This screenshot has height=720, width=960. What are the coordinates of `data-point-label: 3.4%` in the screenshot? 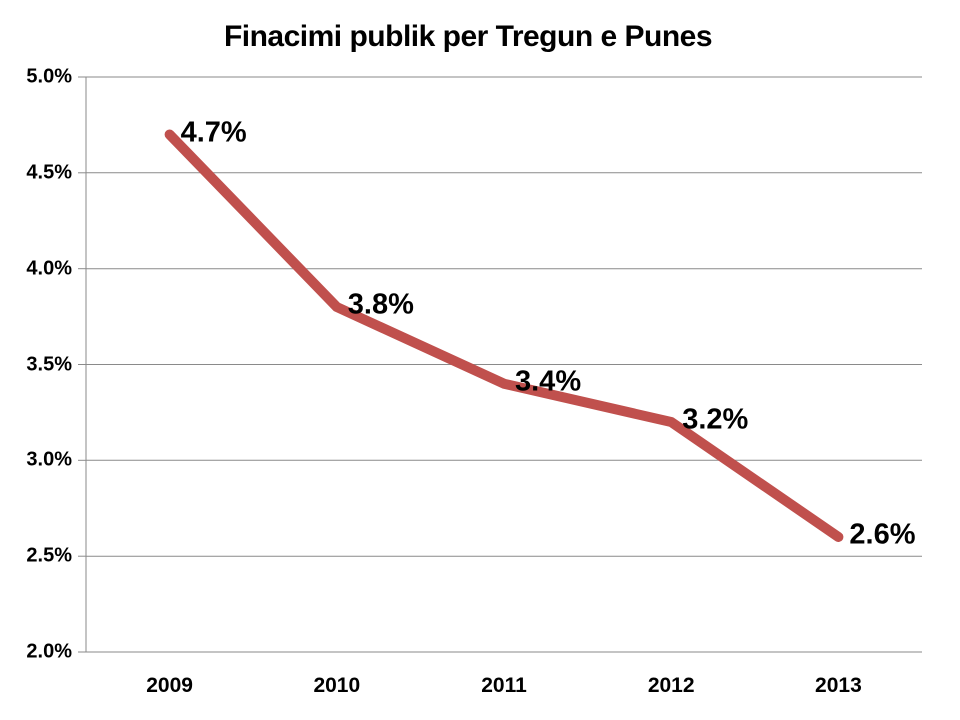 It's located at (548, 381).